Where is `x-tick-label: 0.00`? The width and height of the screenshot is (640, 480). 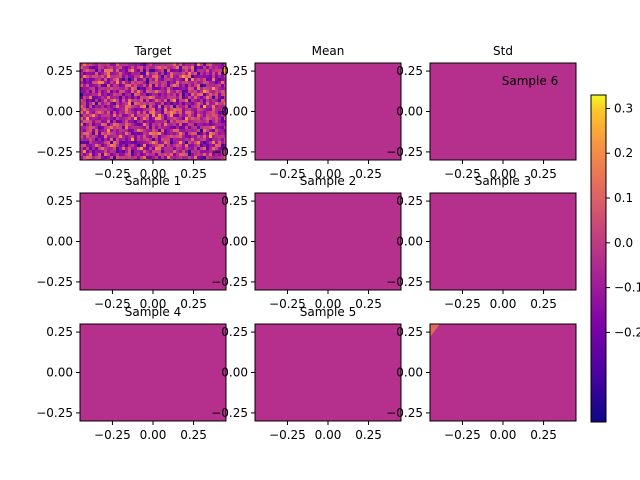
x-tick-label: 0.00 is located at coordinates (328, 174).